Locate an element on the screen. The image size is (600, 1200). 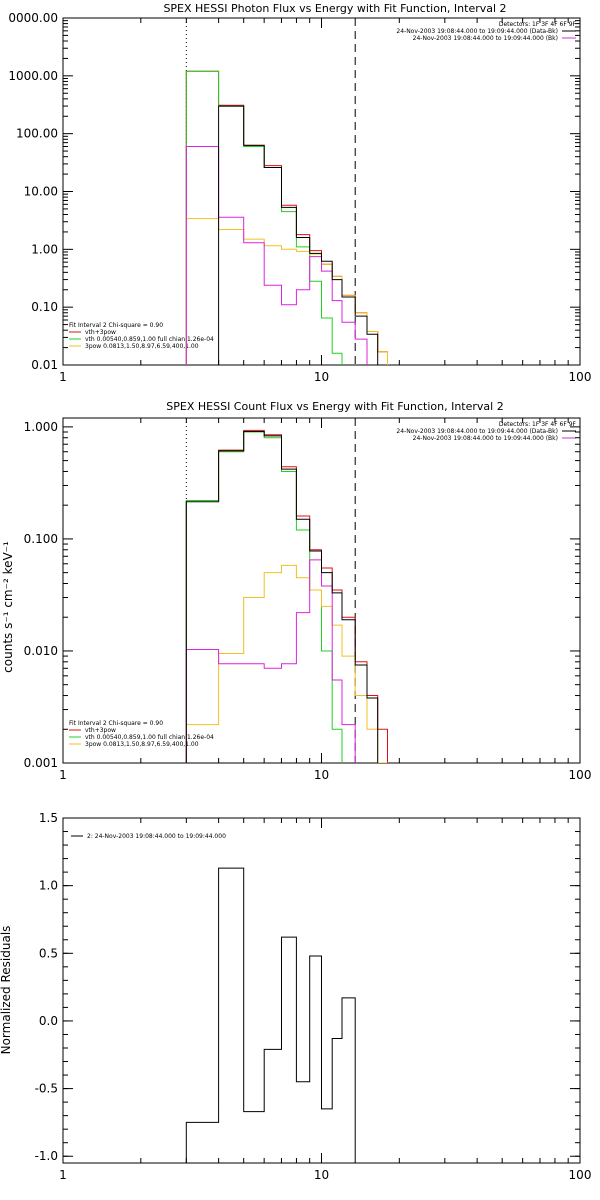
residual-y-tick-label: 0.5 is located at coordinates (48, 953).